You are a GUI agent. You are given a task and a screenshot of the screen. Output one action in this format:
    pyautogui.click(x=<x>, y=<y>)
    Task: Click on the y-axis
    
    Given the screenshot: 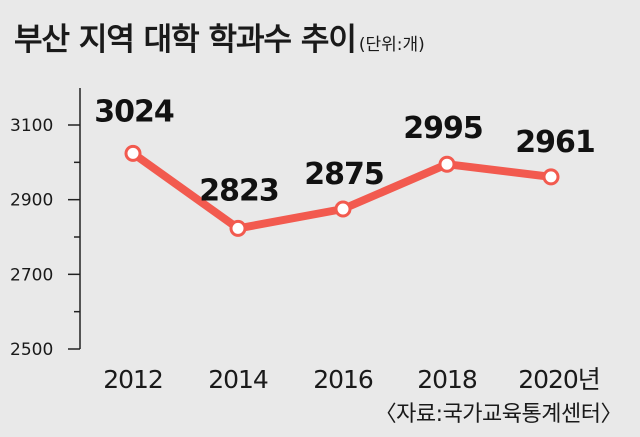 What is the action you would take?
    pyautogui.click(x=74, y=219)
    